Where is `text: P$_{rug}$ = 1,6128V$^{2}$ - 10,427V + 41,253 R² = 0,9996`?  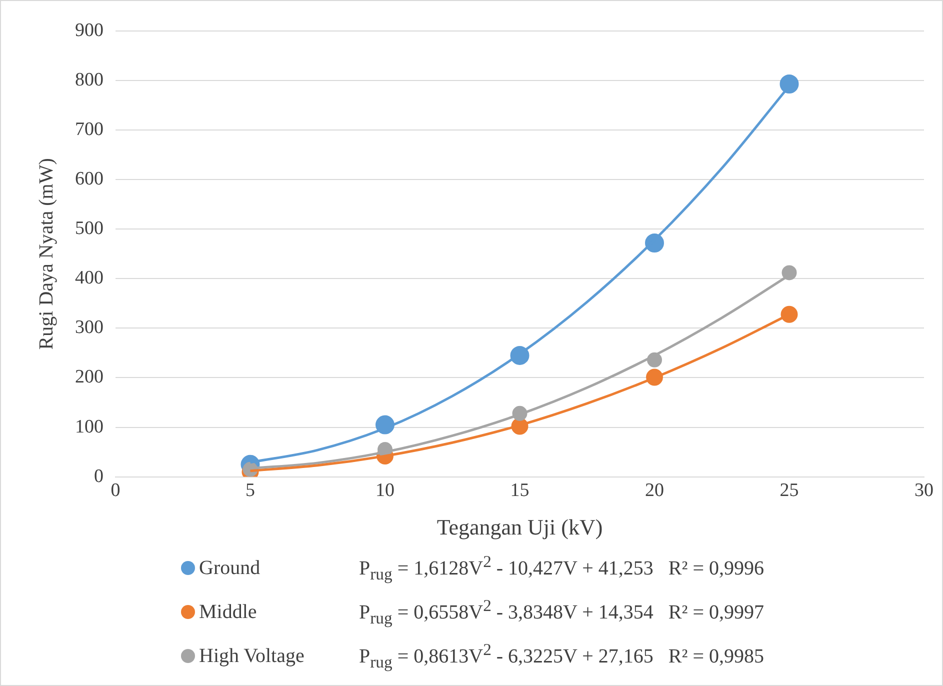
text: P$_{rug}$ = 1,6128V$^{2}$ - 10,427V + 41,253 R² = 0,9996 is located at coordinates (561, 568).